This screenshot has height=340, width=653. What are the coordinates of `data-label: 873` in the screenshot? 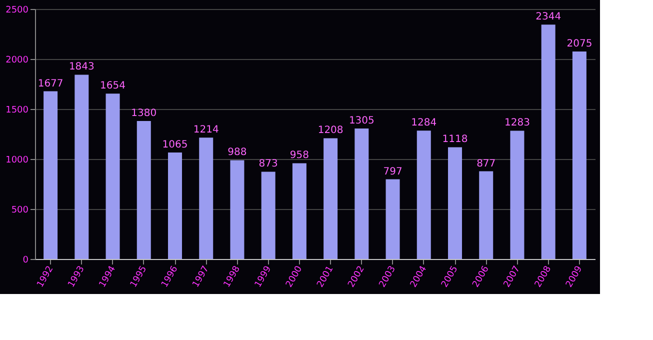 It's located at (268, 164).